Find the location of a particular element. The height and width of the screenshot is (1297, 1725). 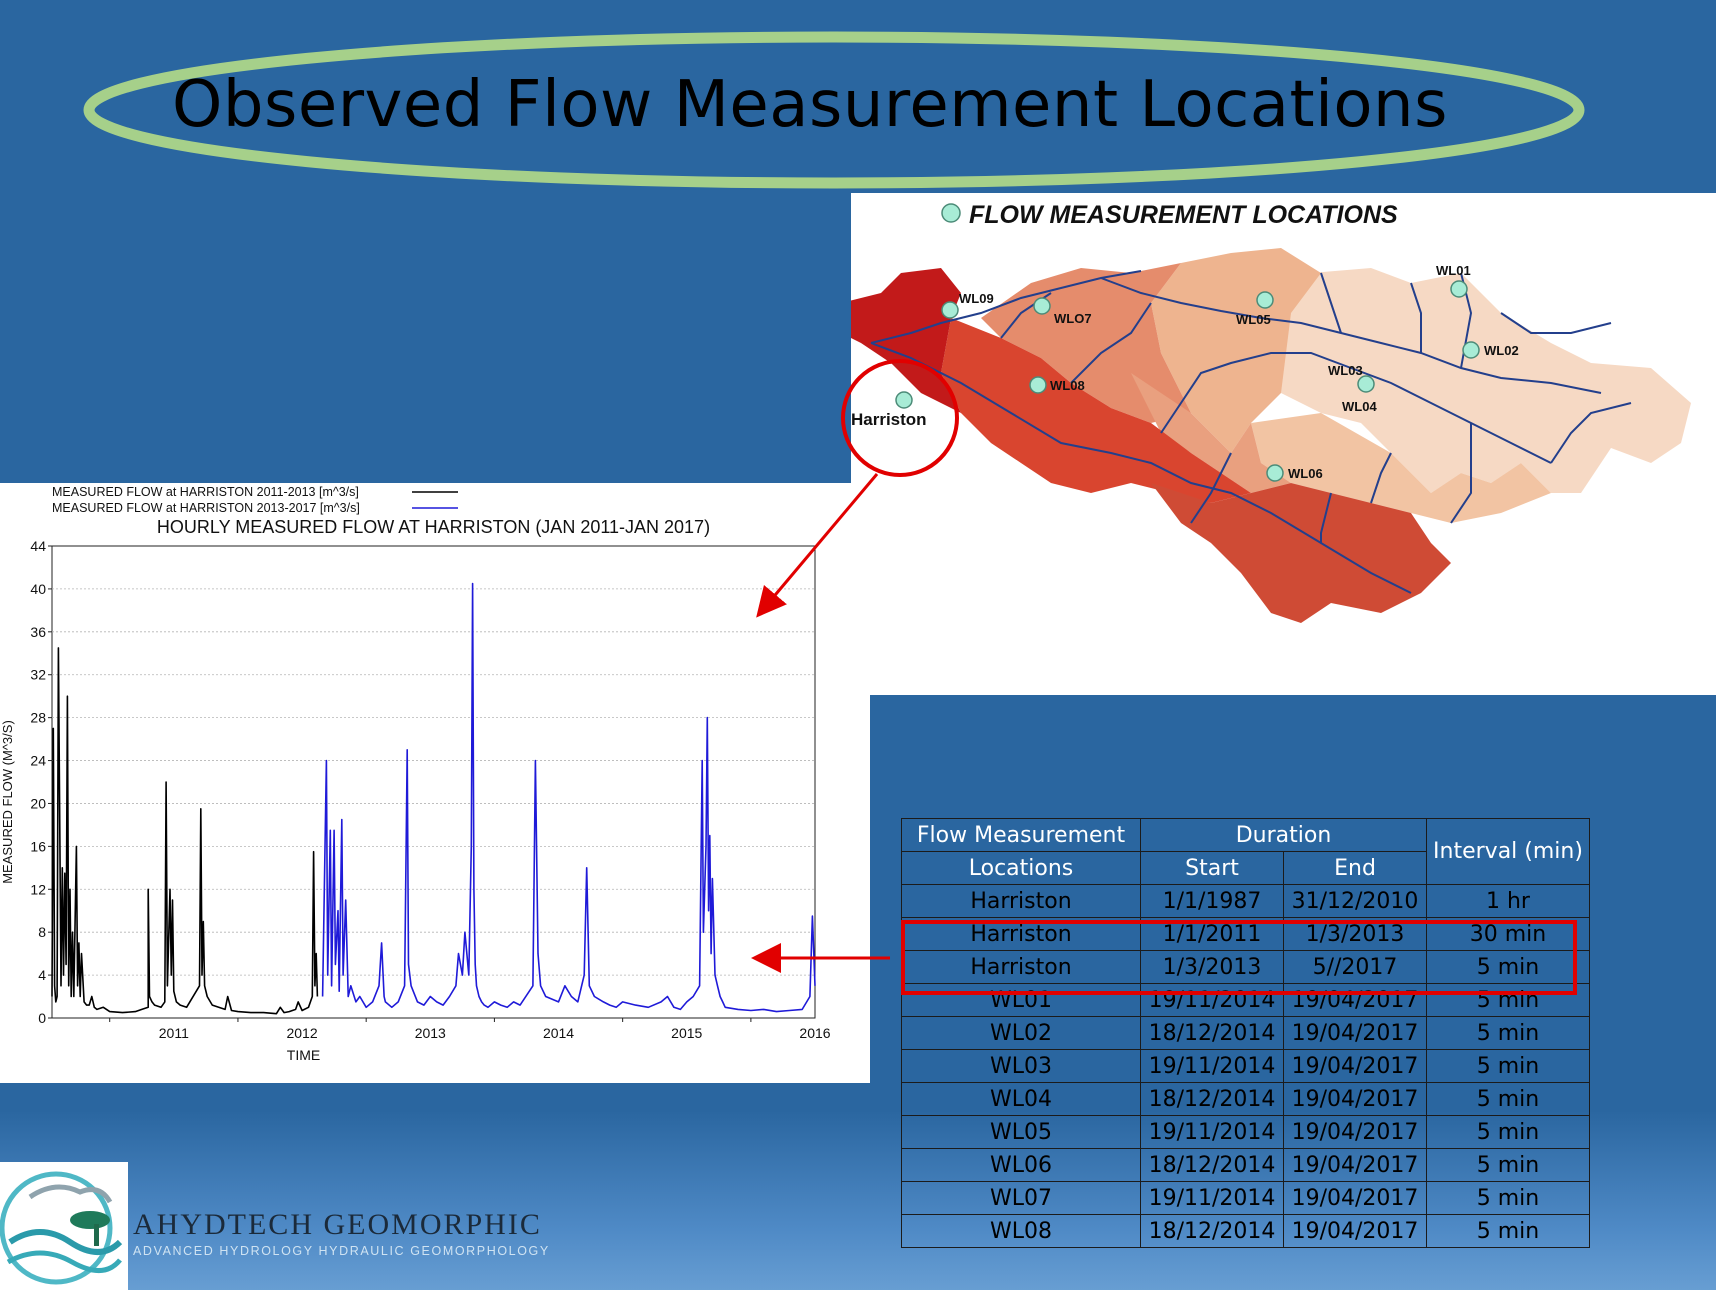

logo-emblem-icon is located at coordinates (61, 1228).